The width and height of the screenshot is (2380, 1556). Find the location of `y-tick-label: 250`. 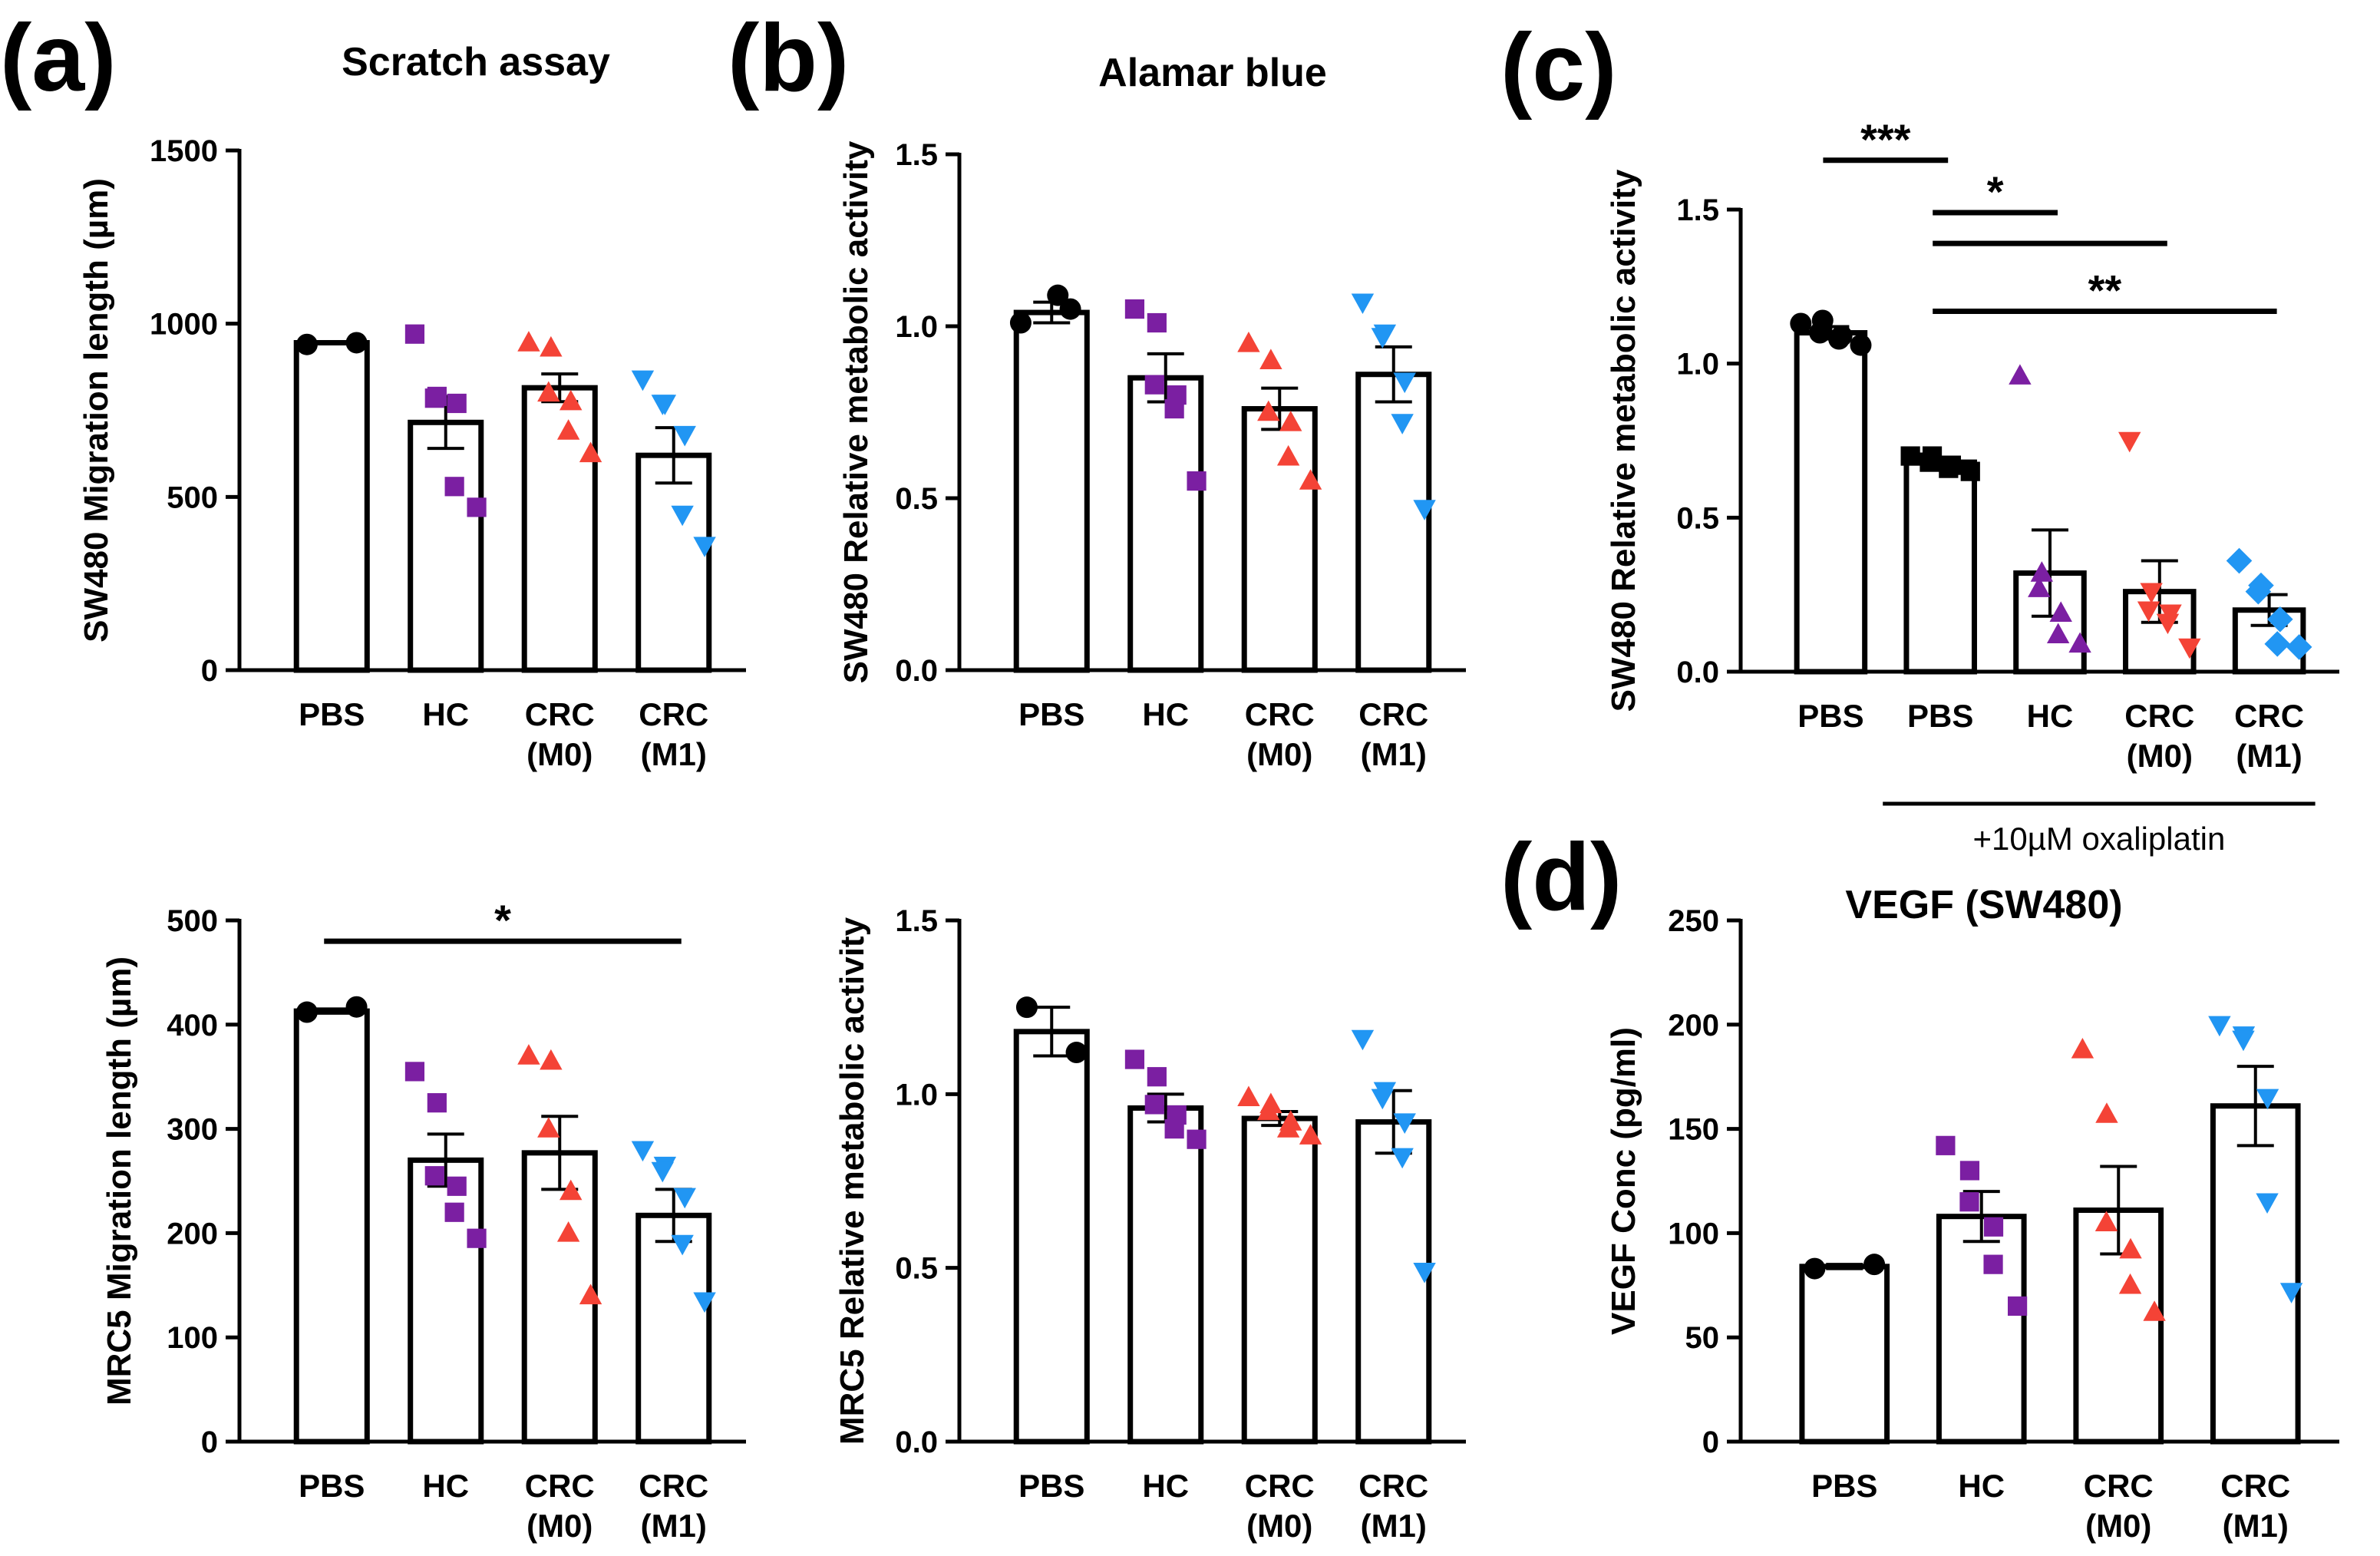

y-tick-label: 250 is located at coordinates (1693, 921).